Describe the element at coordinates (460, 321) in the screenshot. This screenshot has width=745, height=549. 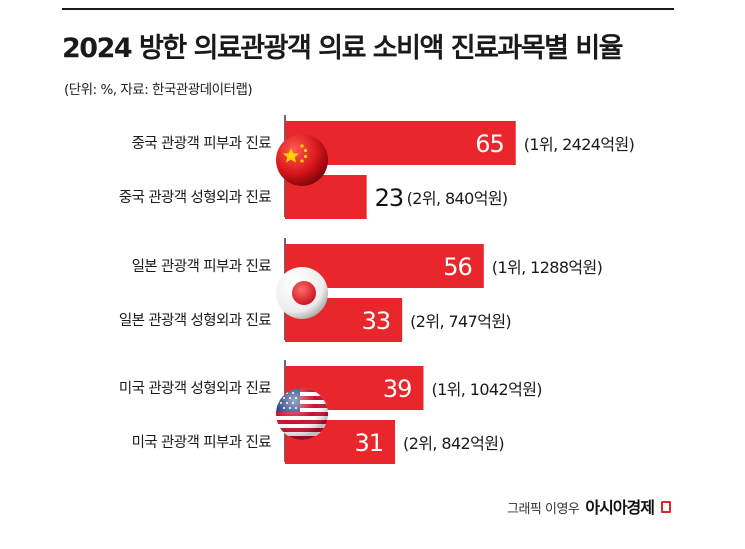
I see `rank-amount-note: (2위, 747억원)` at that location.